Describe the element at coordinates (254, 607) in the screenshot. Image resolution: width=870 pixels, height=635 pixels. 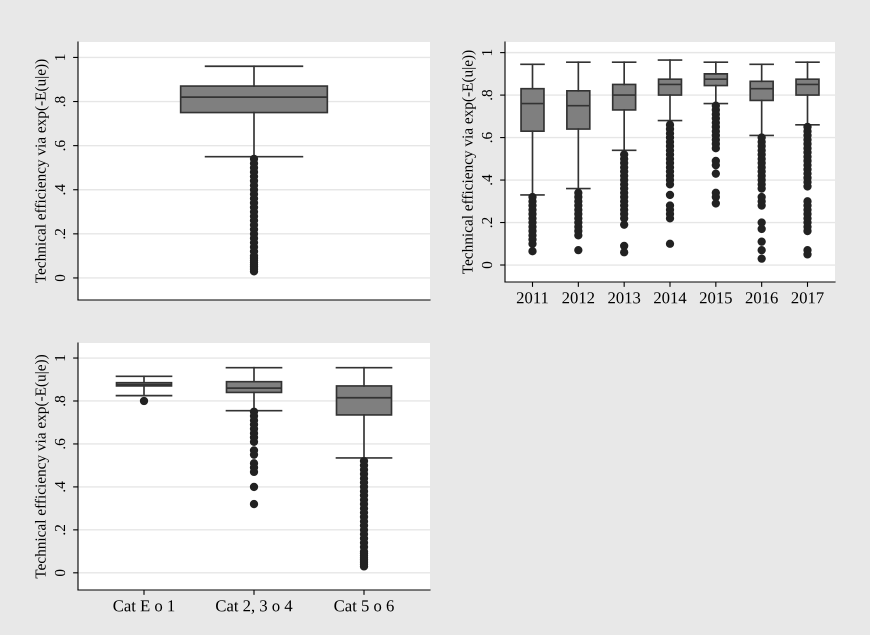
I see `x-tick-label: Cat 2, 3 o 4` at that location.